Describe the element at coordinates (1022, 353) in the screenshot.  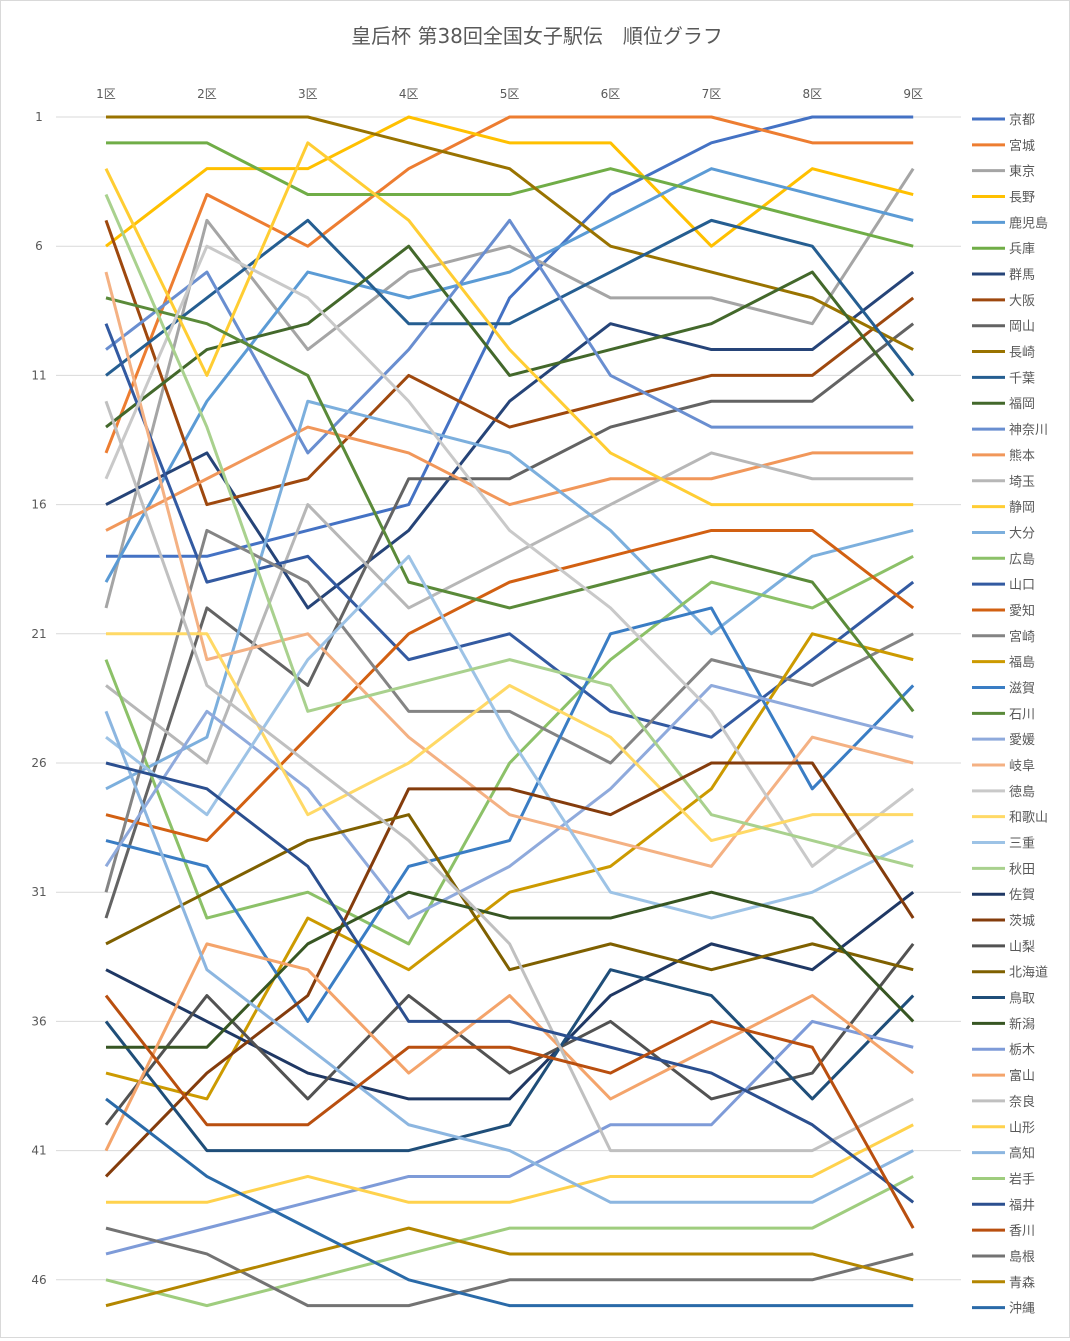
I see `legend-label: 長崎` at that location.